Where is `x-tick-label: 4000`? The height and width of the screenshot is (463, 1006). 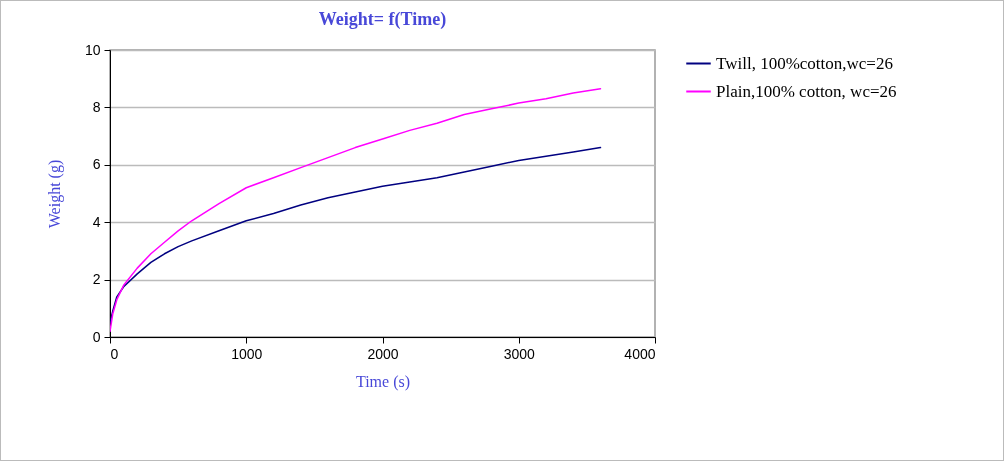
x-tick-label: 4000 is located at coordinates (640, 353).